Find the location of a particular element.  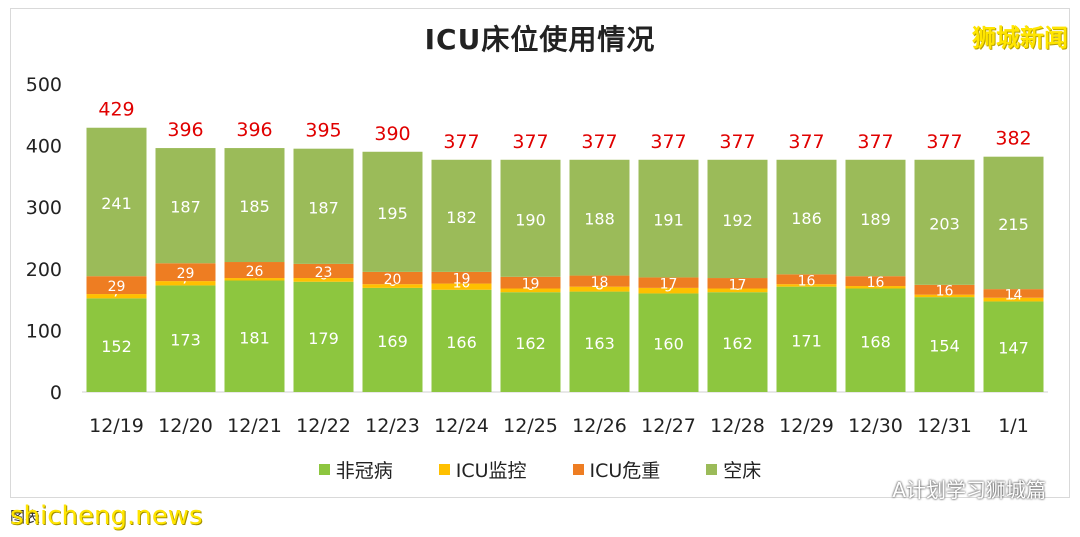

segment-value-label: 160 is located at coordinates (668, 344).